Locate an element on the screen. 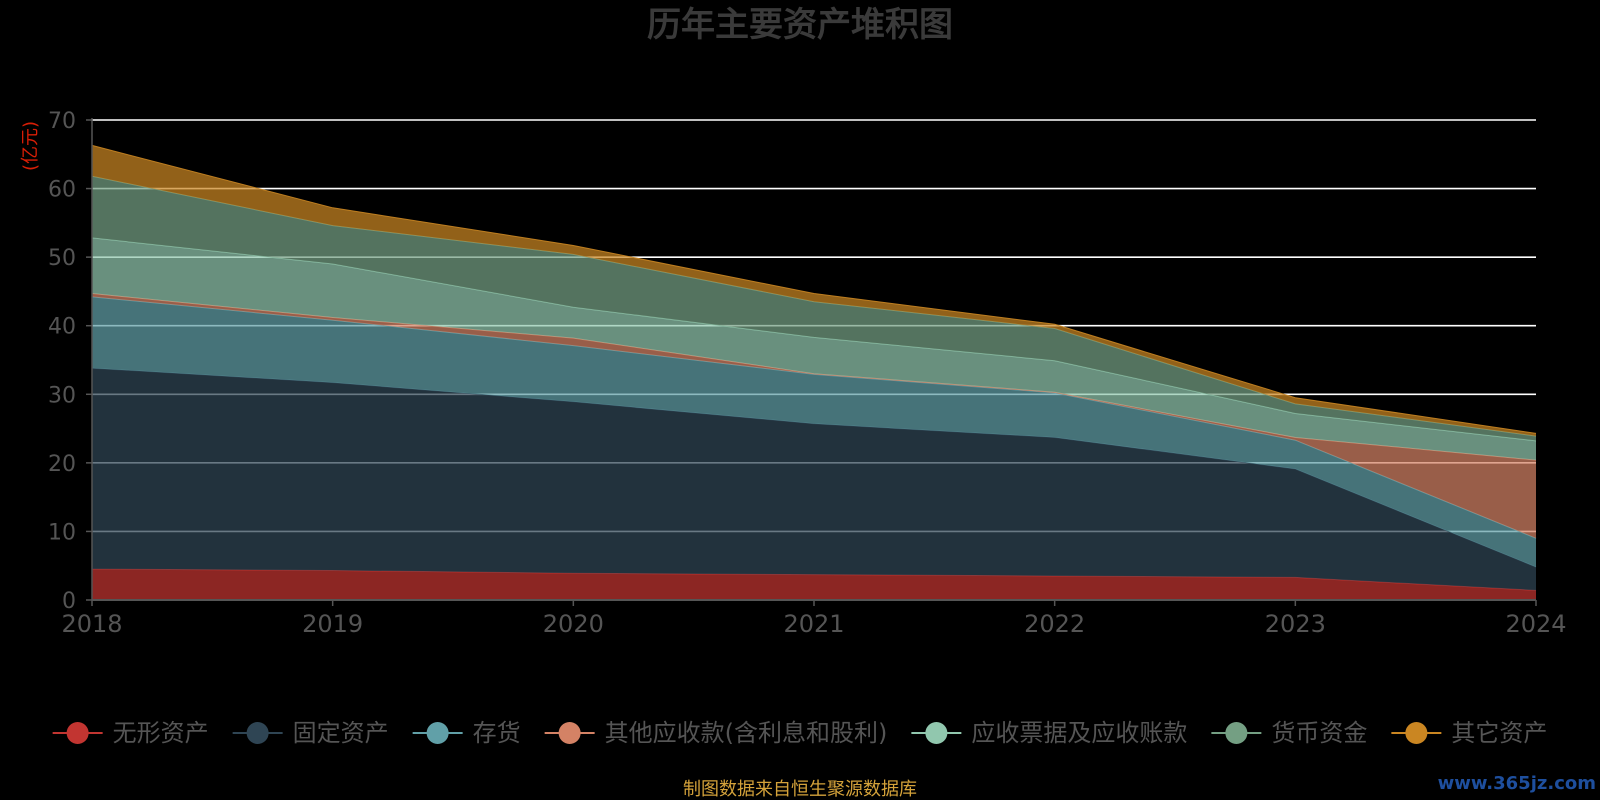 The height and width of the screenshot is (800, 1600). y-tick-label: 20 is located at coordinates (62, 464).